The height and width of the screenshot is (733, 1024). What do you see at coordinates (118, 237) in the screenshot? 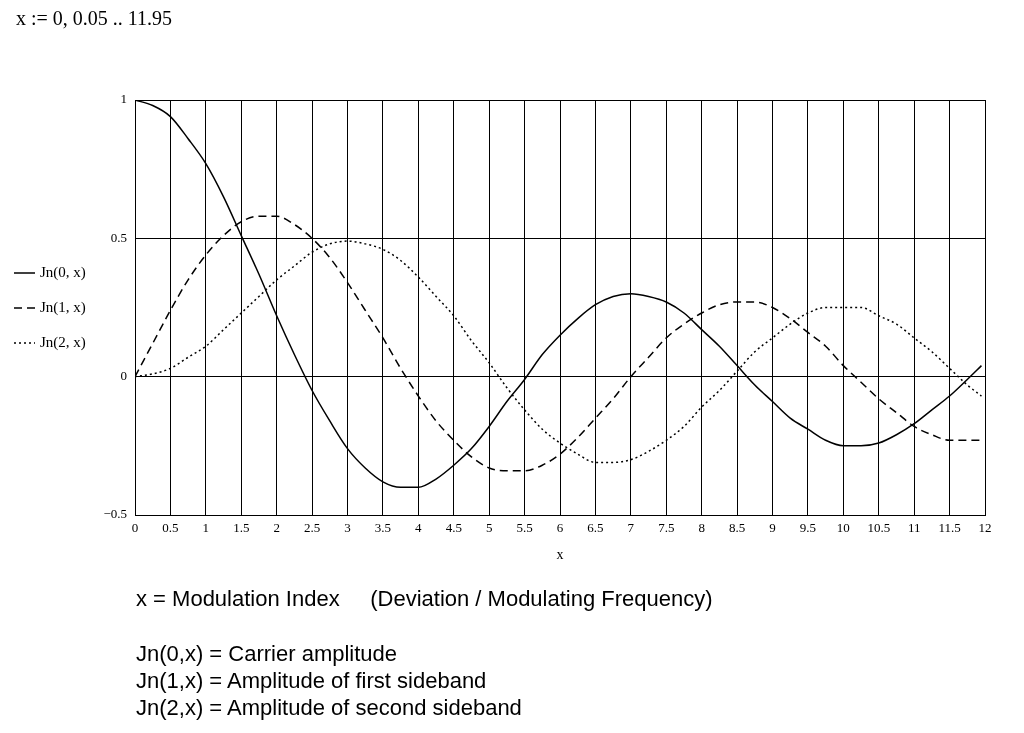
I see `y-tick-label: 0.5` at bounding box center [118, 237].